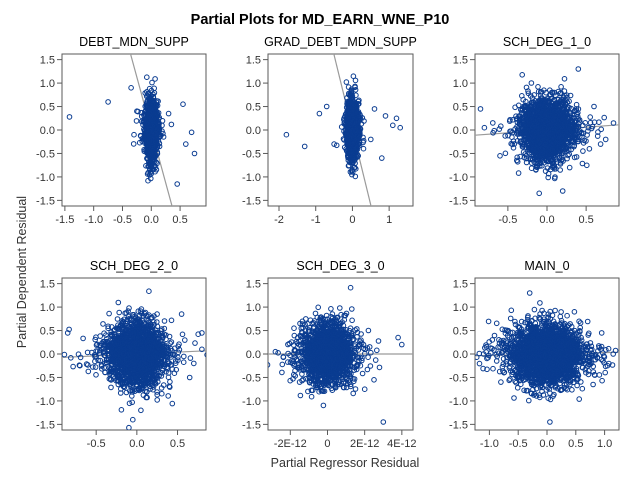 This screenshot has width=640, height=485. I want to click on y-axis-label: Partial Dependent Residual, so click(22, 272).